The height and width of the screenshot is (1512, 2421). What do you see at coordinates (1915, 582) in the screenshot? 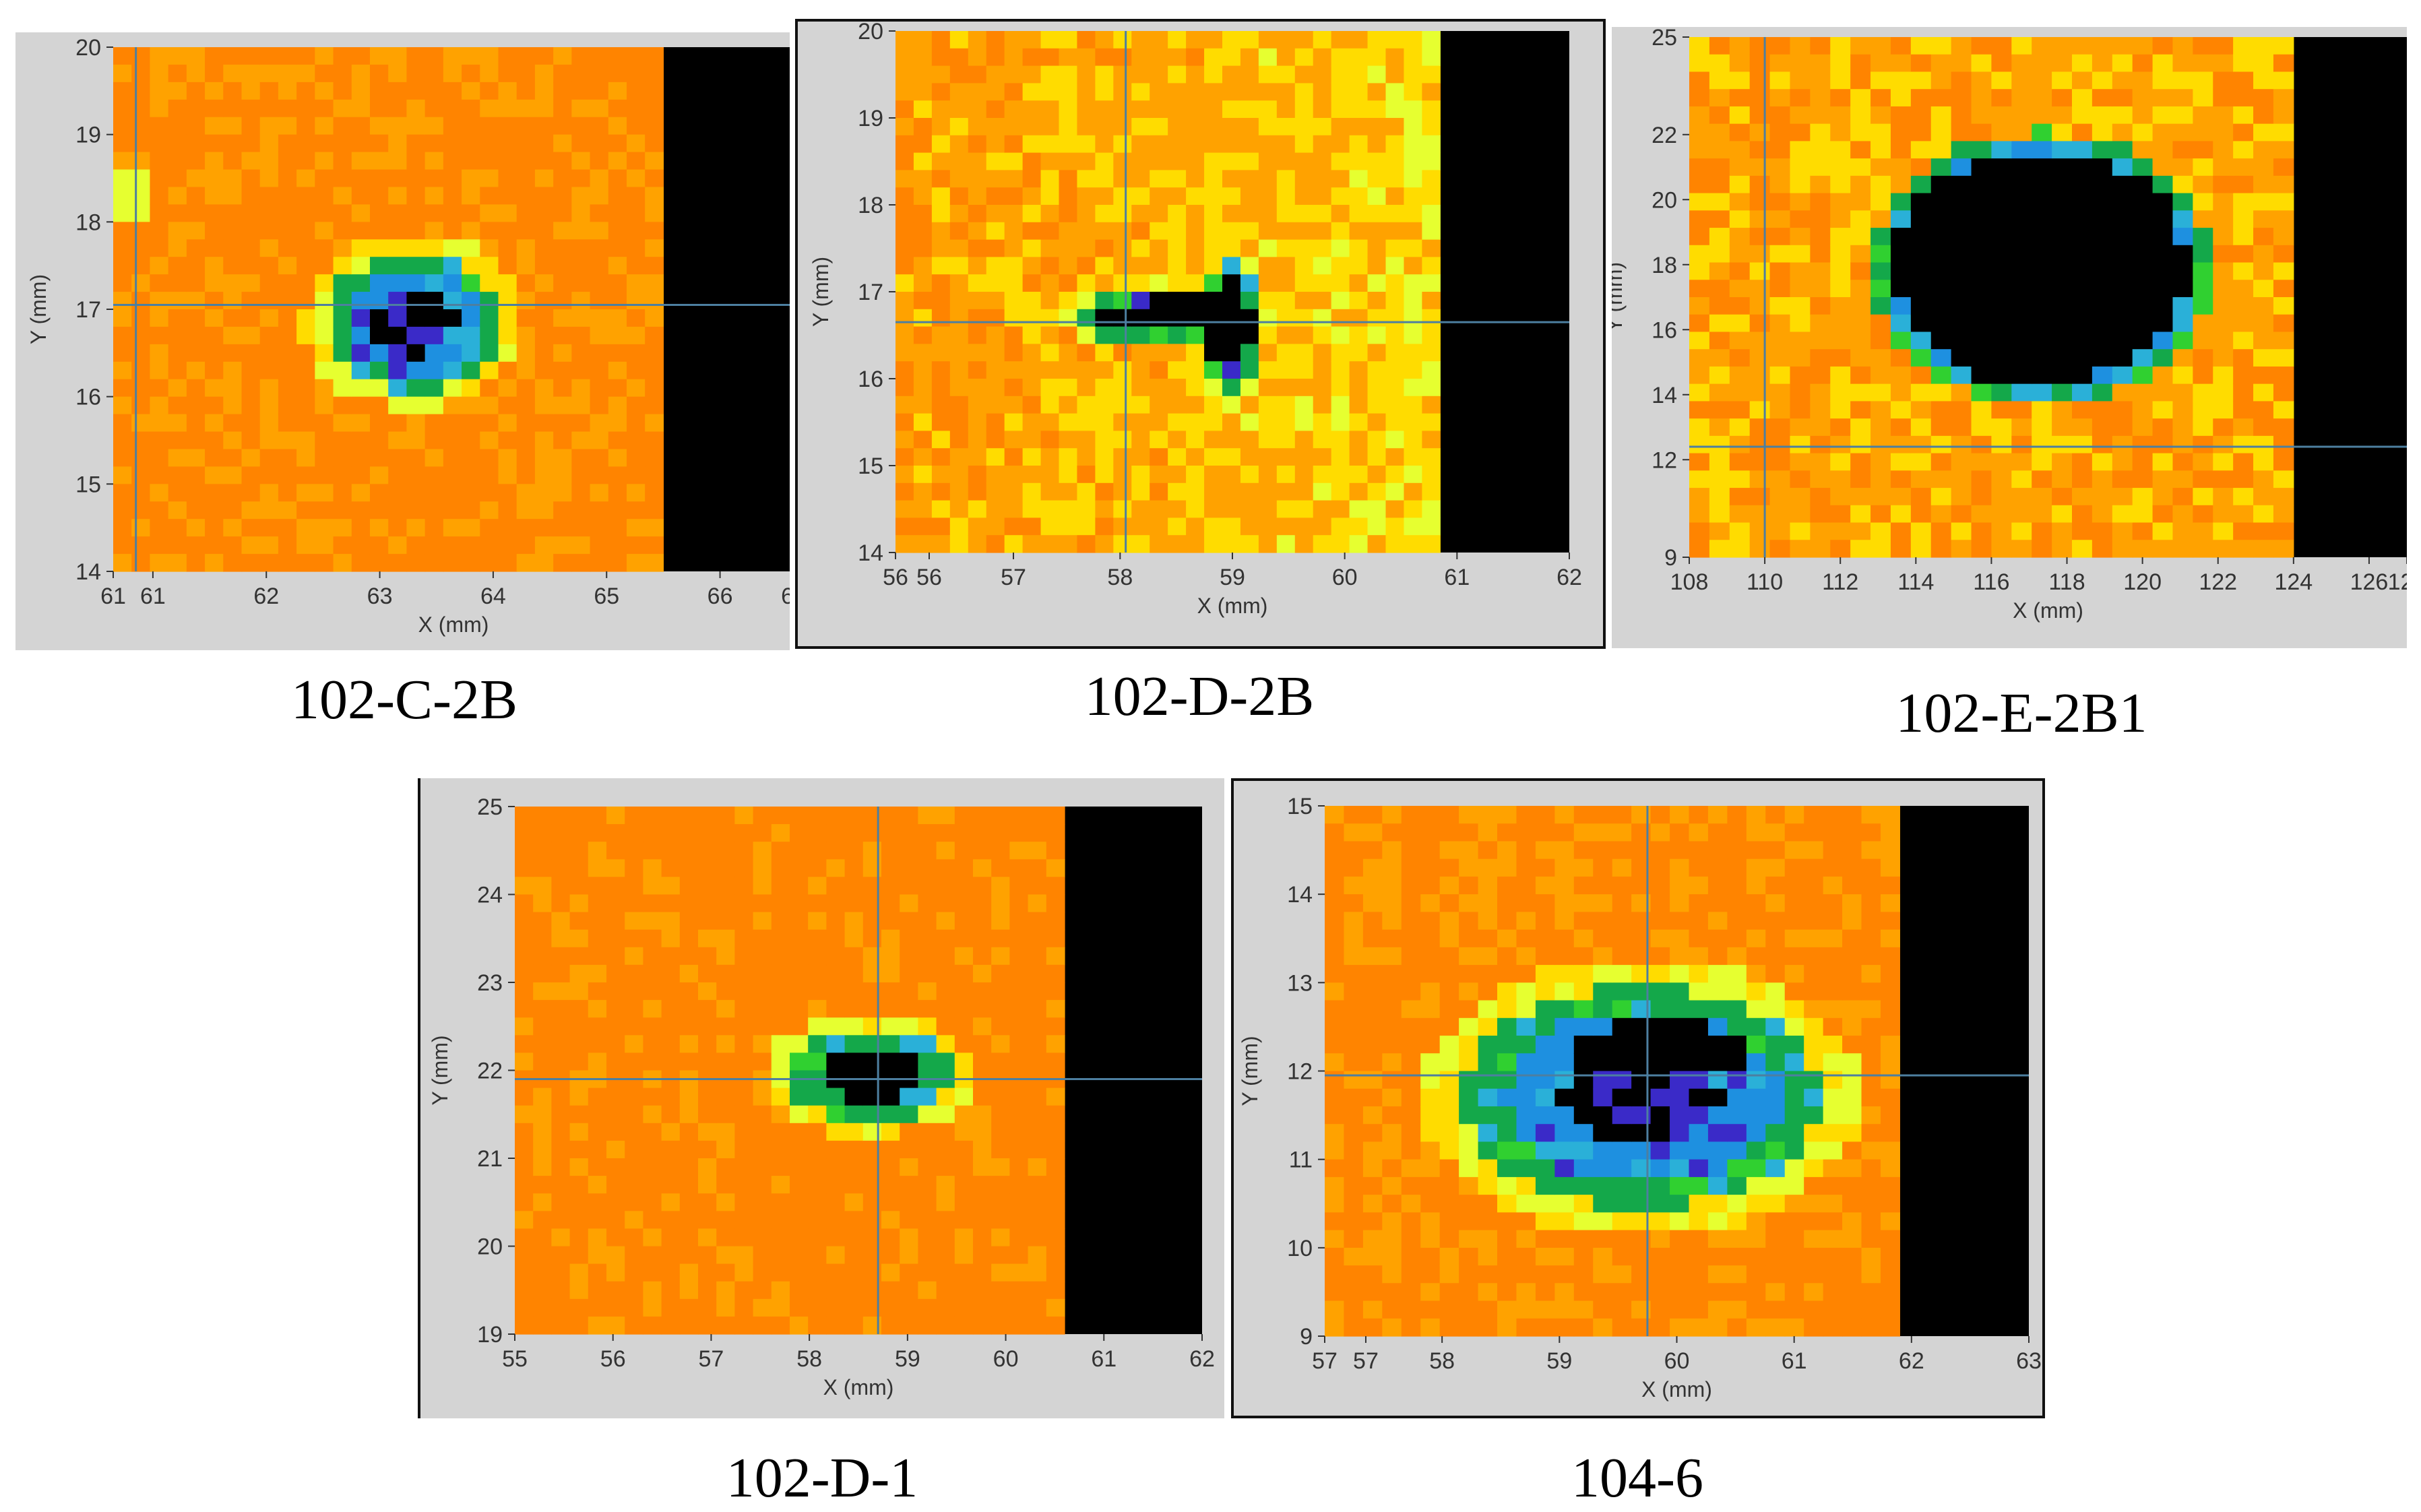
I see `x-tick-label: 114` at bounding box center [1915, 582].